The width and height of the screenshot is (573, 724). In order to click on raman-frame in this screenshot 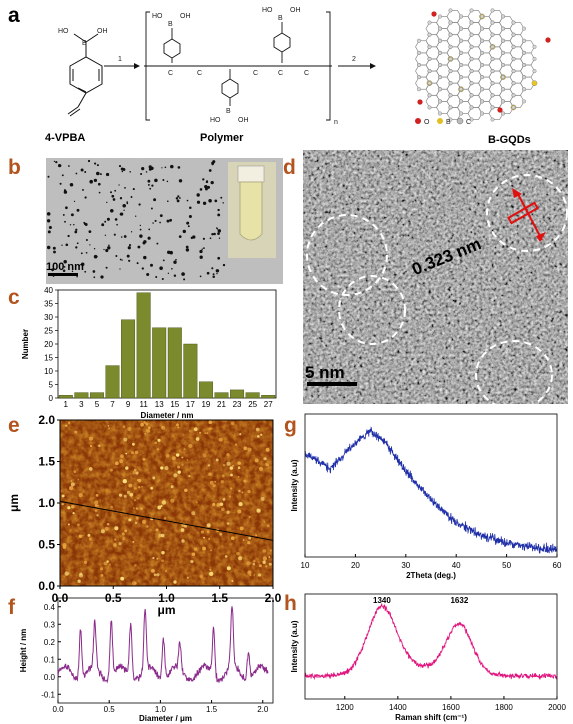, I will do `click(431, 646)`.